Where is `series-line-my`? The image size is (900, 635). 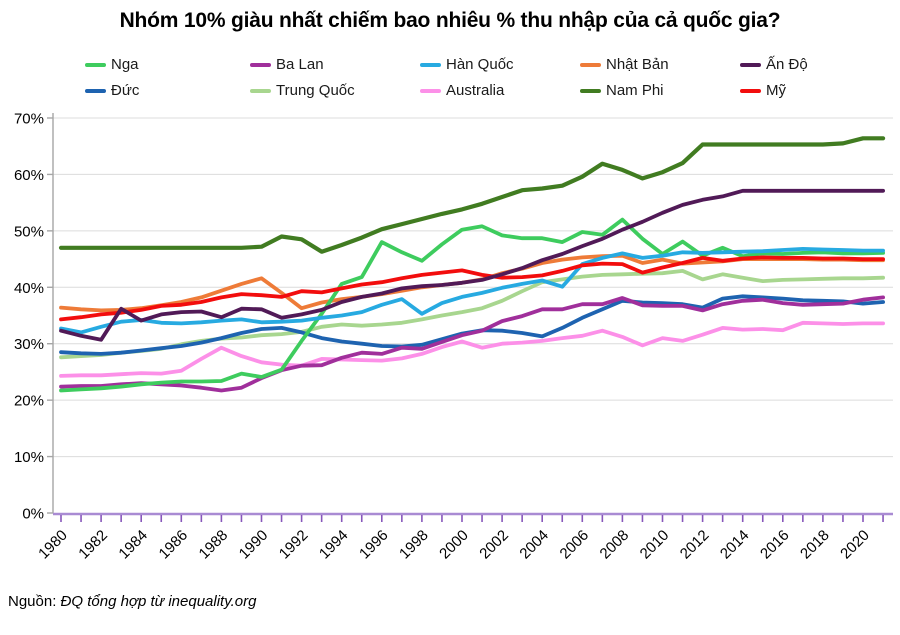 series-line-my is located at coordinates (472, 288).